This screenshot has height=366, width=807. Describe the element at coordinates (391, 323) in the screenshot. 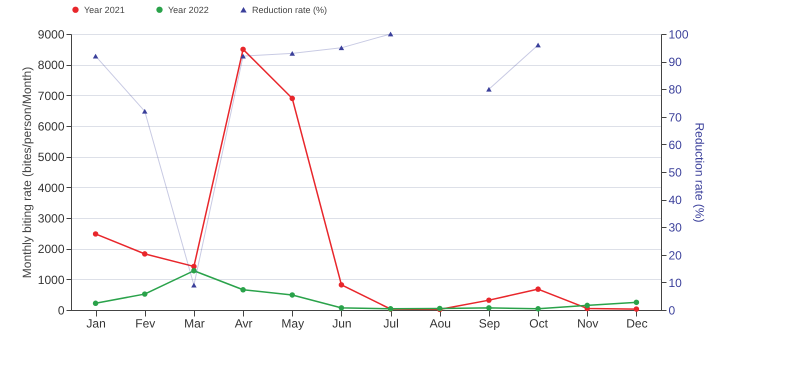

I see `x-tick-label: Jul` at that location.